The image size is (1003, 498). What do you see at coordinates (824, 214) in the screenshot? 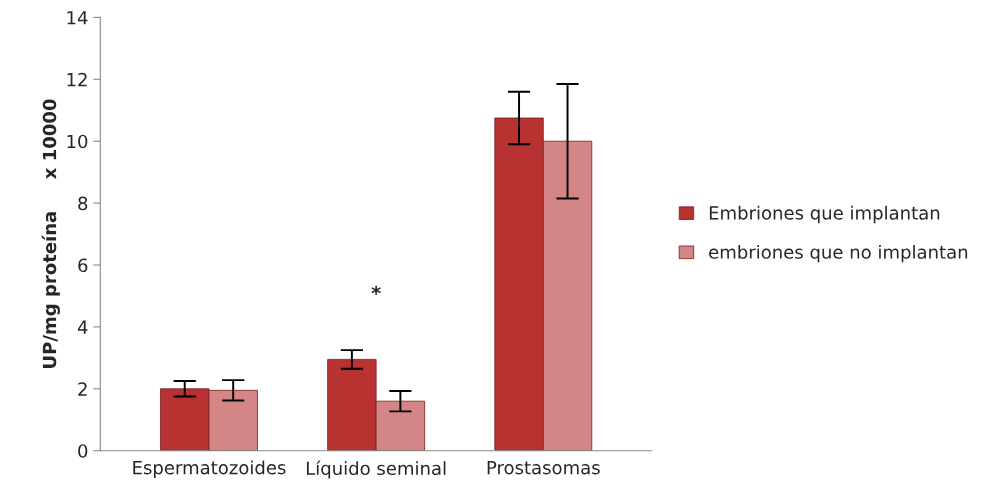
I see `legend-label: Embriones que implantan` at bounding box center [824, 214].